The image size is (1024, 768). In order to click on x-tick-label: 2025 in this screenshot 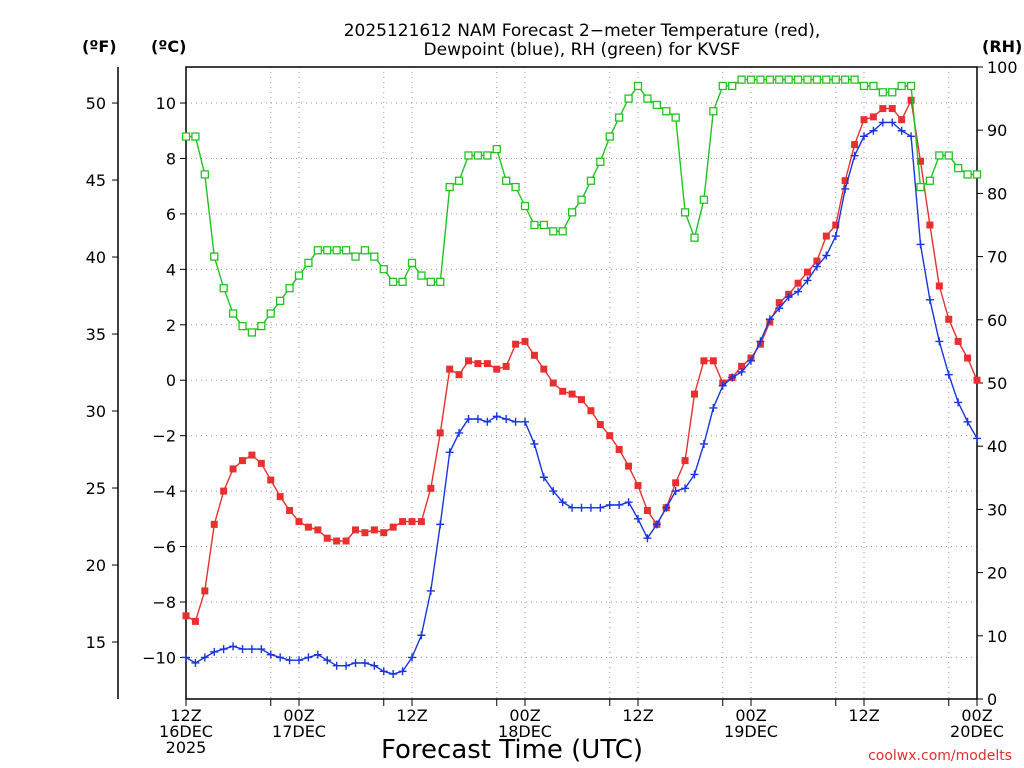, I will do `click(186, 747)`.